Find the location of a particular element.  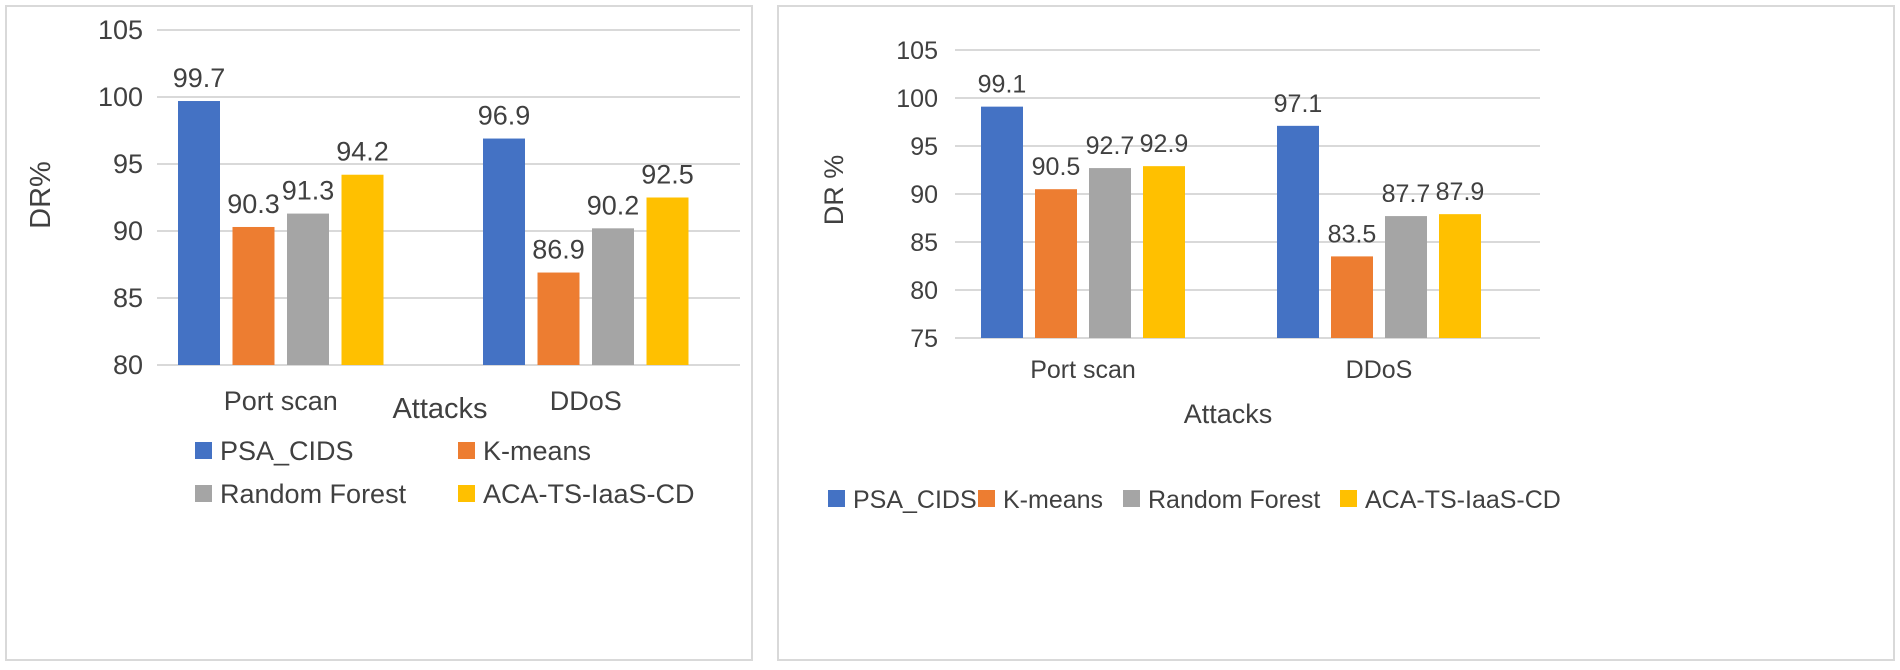

data-label: 99.1 is located at coordinates (1002, 85).